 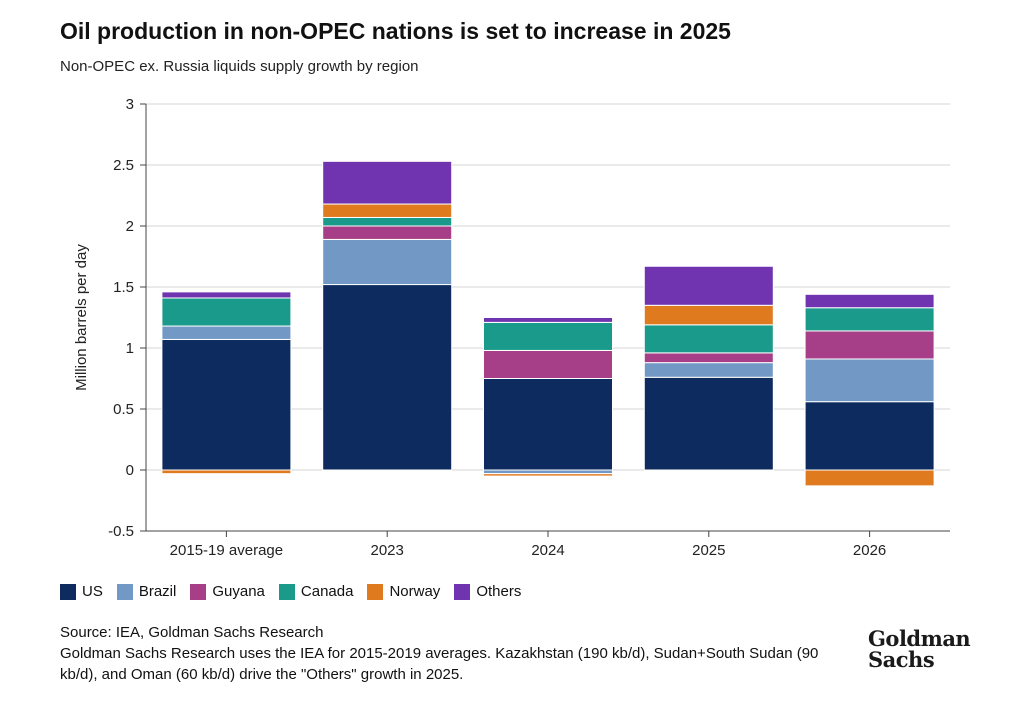 What do you see at coordinates (121, 531) in the screenshot?
I see `y-tick-label: -0.5` at bounding box center [121, 531].